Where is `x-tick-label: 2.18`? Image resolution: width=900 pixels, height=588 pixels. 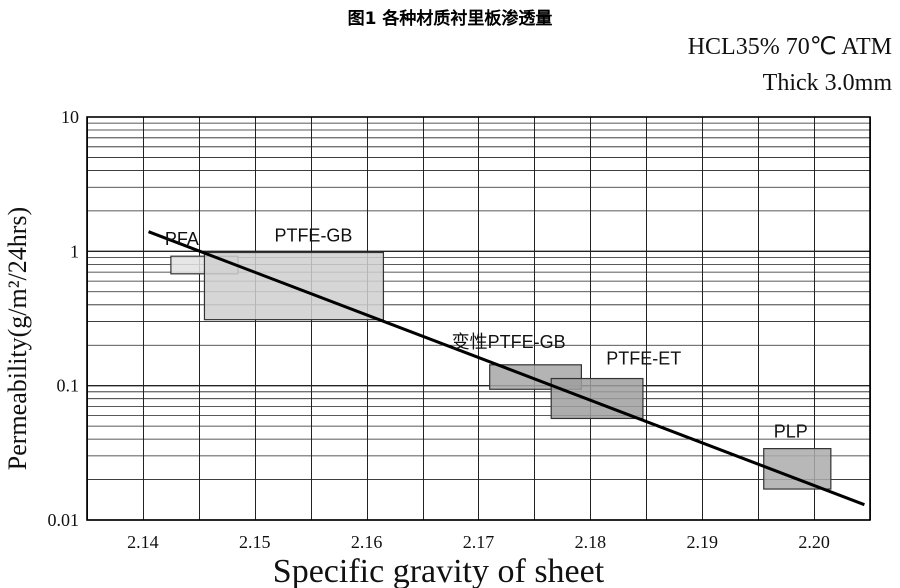 x-tick-label: 2.18 is located at coordinates (591, 542).